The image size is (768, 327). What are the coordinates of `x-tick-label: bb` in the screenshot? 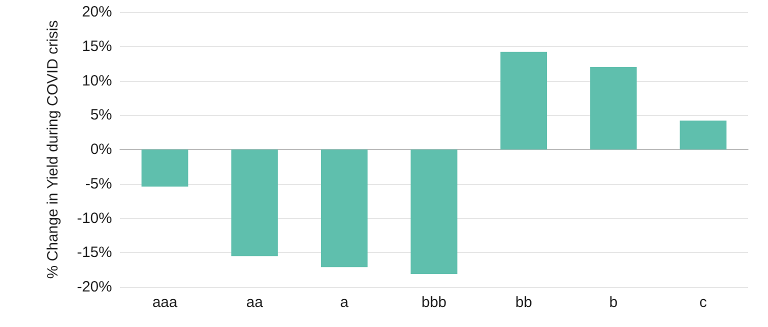 It's located at (523, 302).